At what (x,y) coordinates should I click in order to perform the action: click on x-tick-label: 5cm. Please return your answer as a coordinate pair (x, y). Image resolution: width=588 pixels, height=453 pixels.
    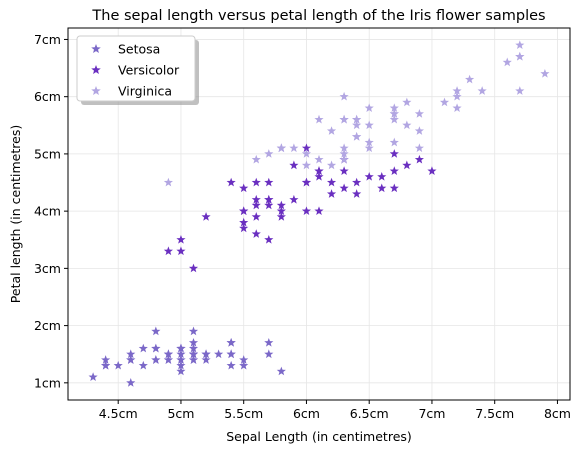
    Looking at the image, I should click on (180, 413).